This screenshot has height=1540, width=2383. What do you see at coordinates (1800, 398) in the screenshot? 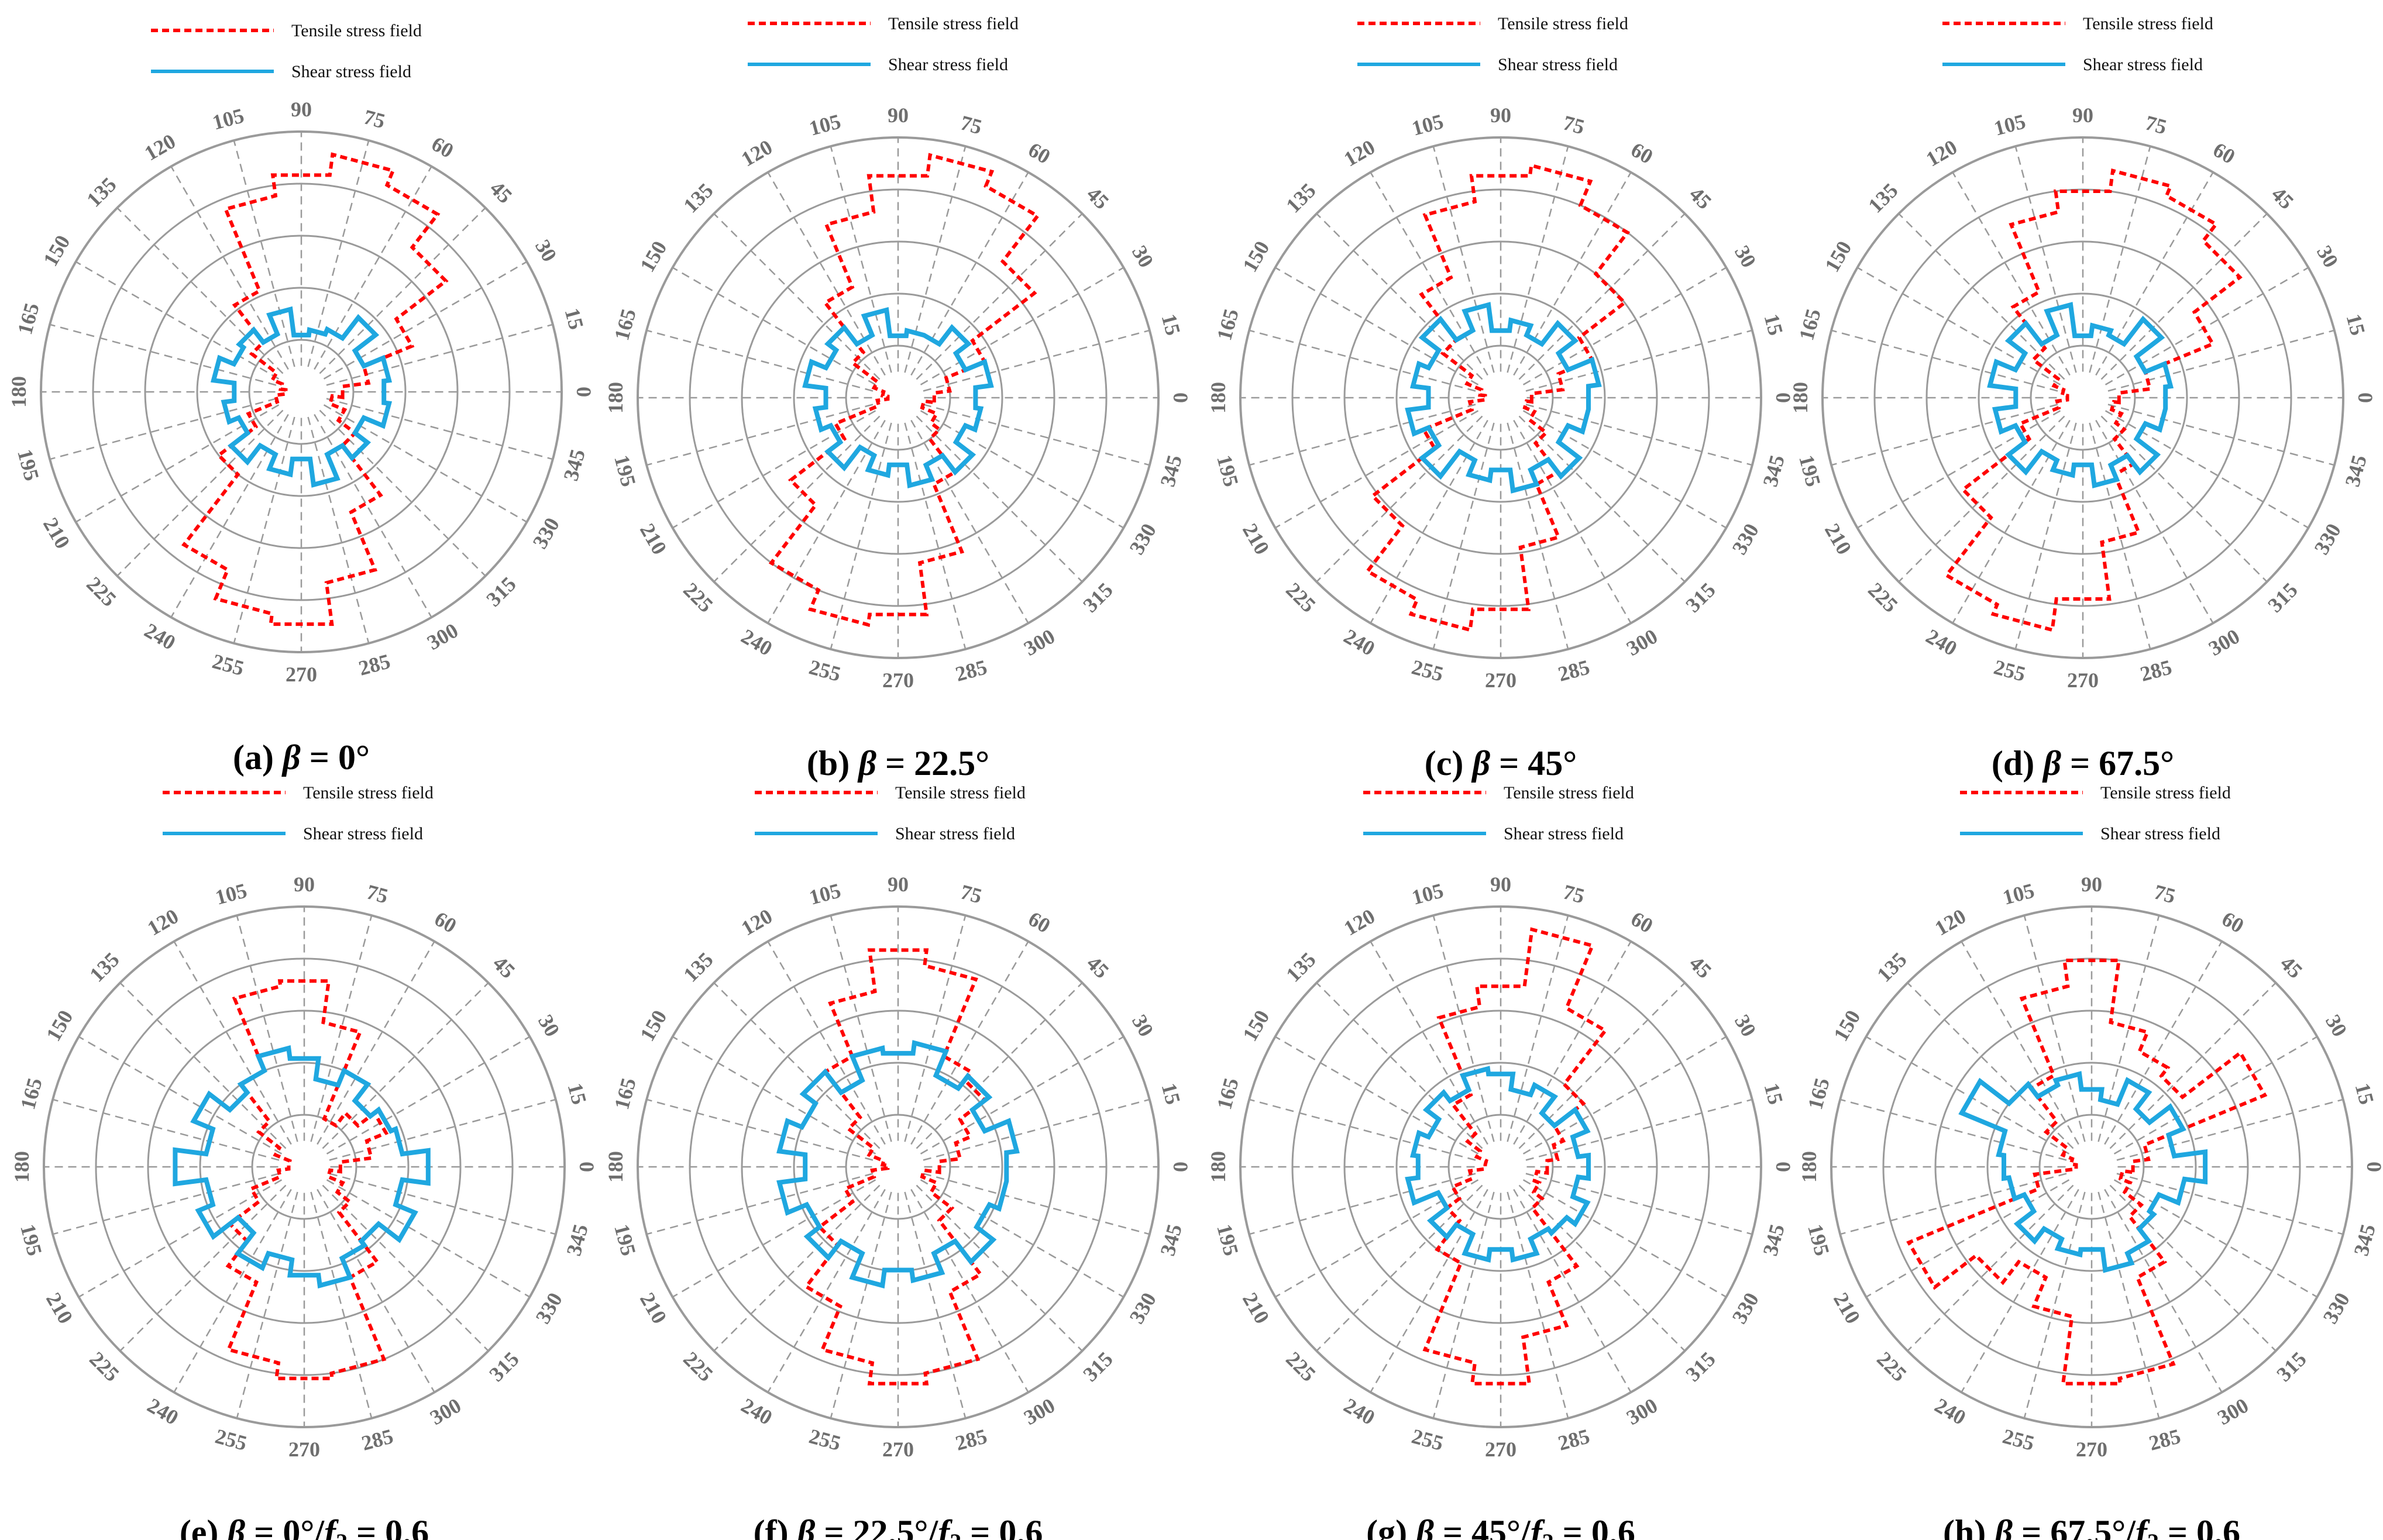
I see `angular-tick-label: 180` at bounding box center [1800, 398].